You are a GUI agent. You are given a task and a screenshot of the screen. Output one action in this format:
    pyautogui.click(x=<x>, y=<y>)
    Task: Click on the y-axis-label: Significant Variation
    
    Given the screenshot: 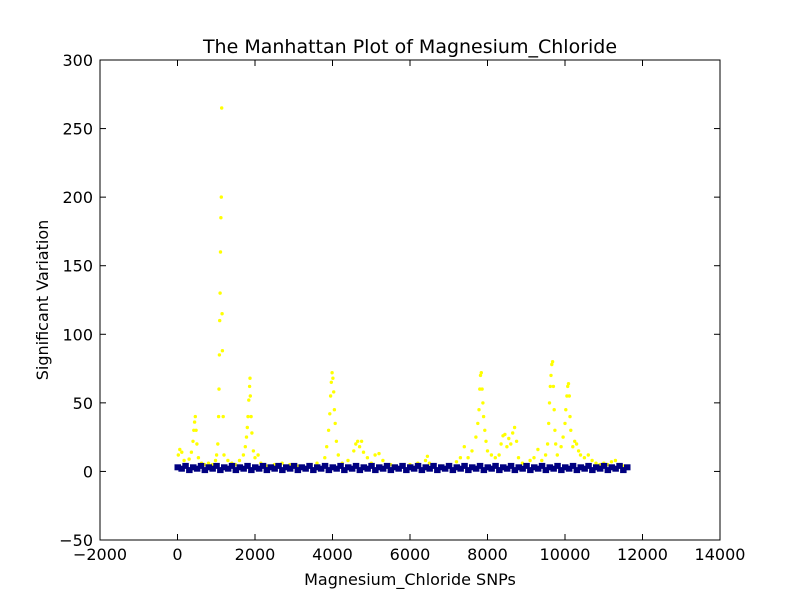 What is the action you would take?
    pyautogui.click(x=42, y=300)
    